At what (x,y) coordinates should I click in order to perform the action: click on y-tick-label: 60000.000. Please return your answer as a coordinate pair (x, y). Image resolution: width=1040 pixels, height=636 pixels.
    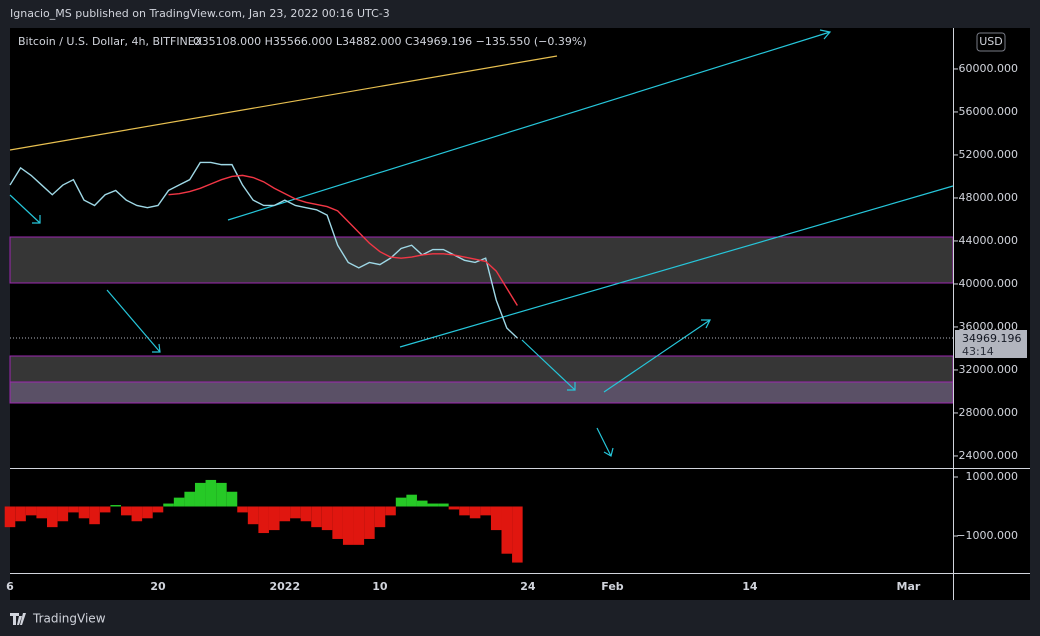
    Looking at the image, I should click on (989, 68).